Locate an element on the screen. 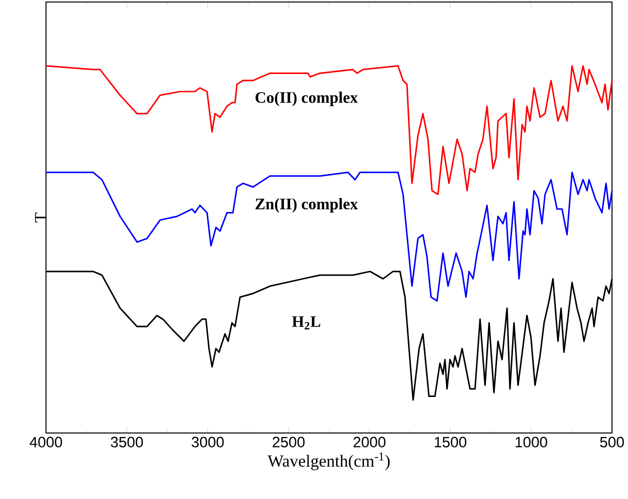 This screenshot has height=499, width=628. series-label: Zn(II) complex is located at coordinates (307, 205).